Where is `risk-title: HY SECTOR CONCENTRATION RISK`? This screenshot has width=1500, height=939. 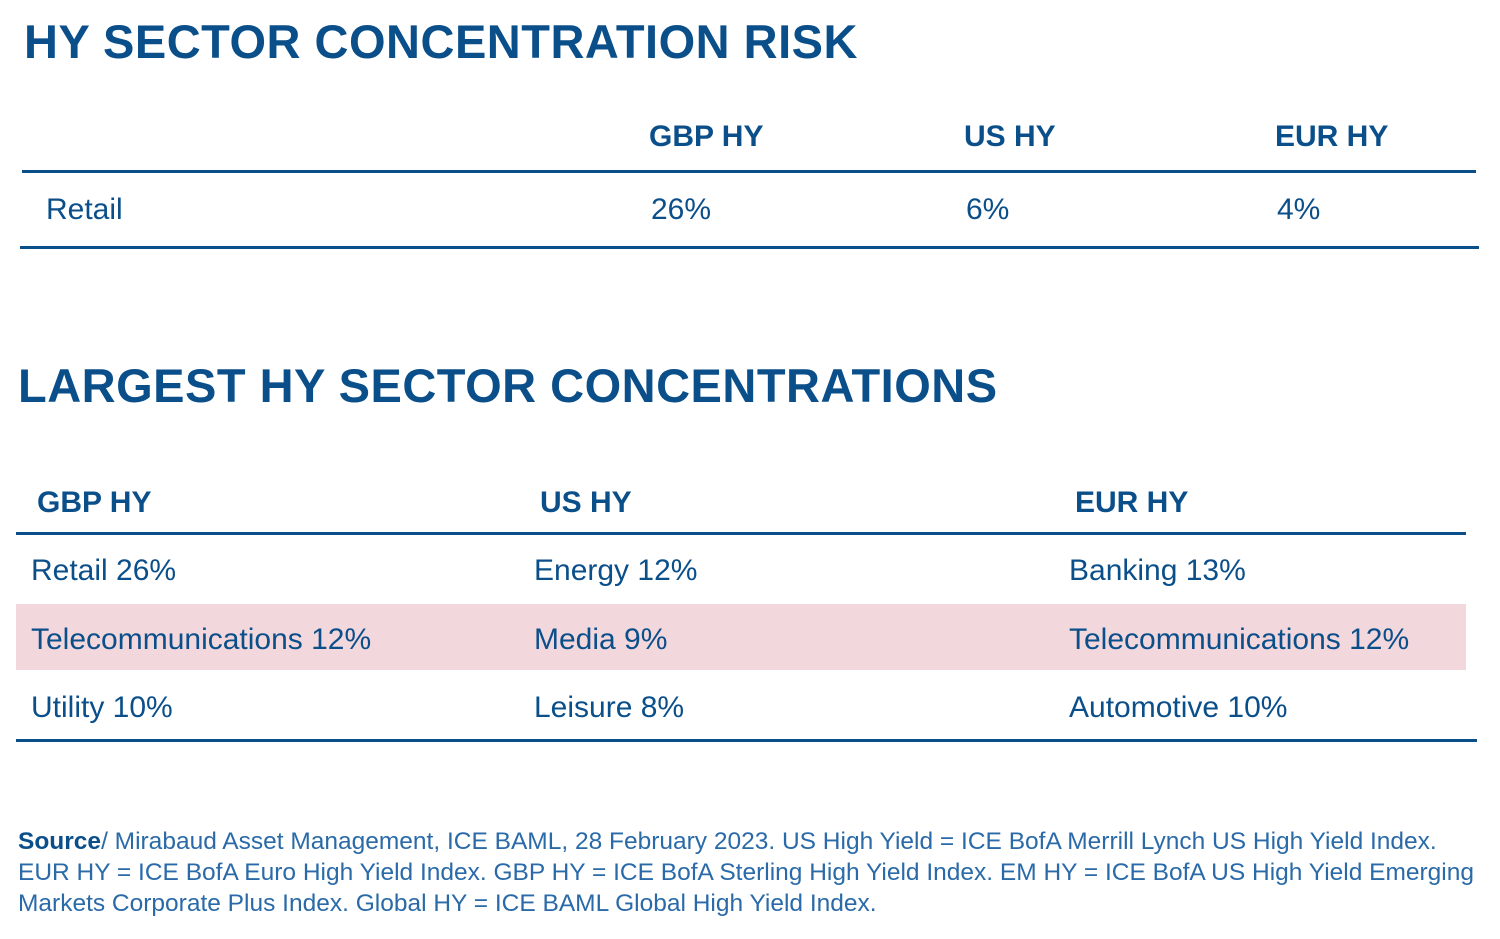
risk-title: HY SECTOR CONCENTRATION RISK is located at coordinates (441, 41).